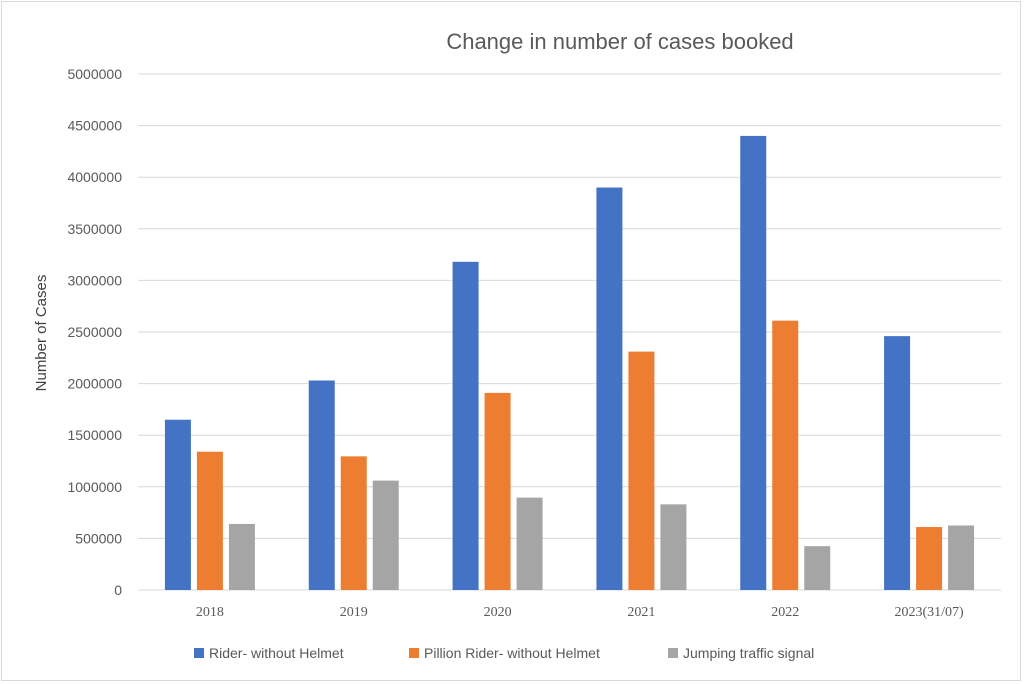 This screenshot has height=684, width=1024. Describe the element at coordinates (748, 653) in the screenshot. I see `legend-label: Jumping traffic signal` at that location.